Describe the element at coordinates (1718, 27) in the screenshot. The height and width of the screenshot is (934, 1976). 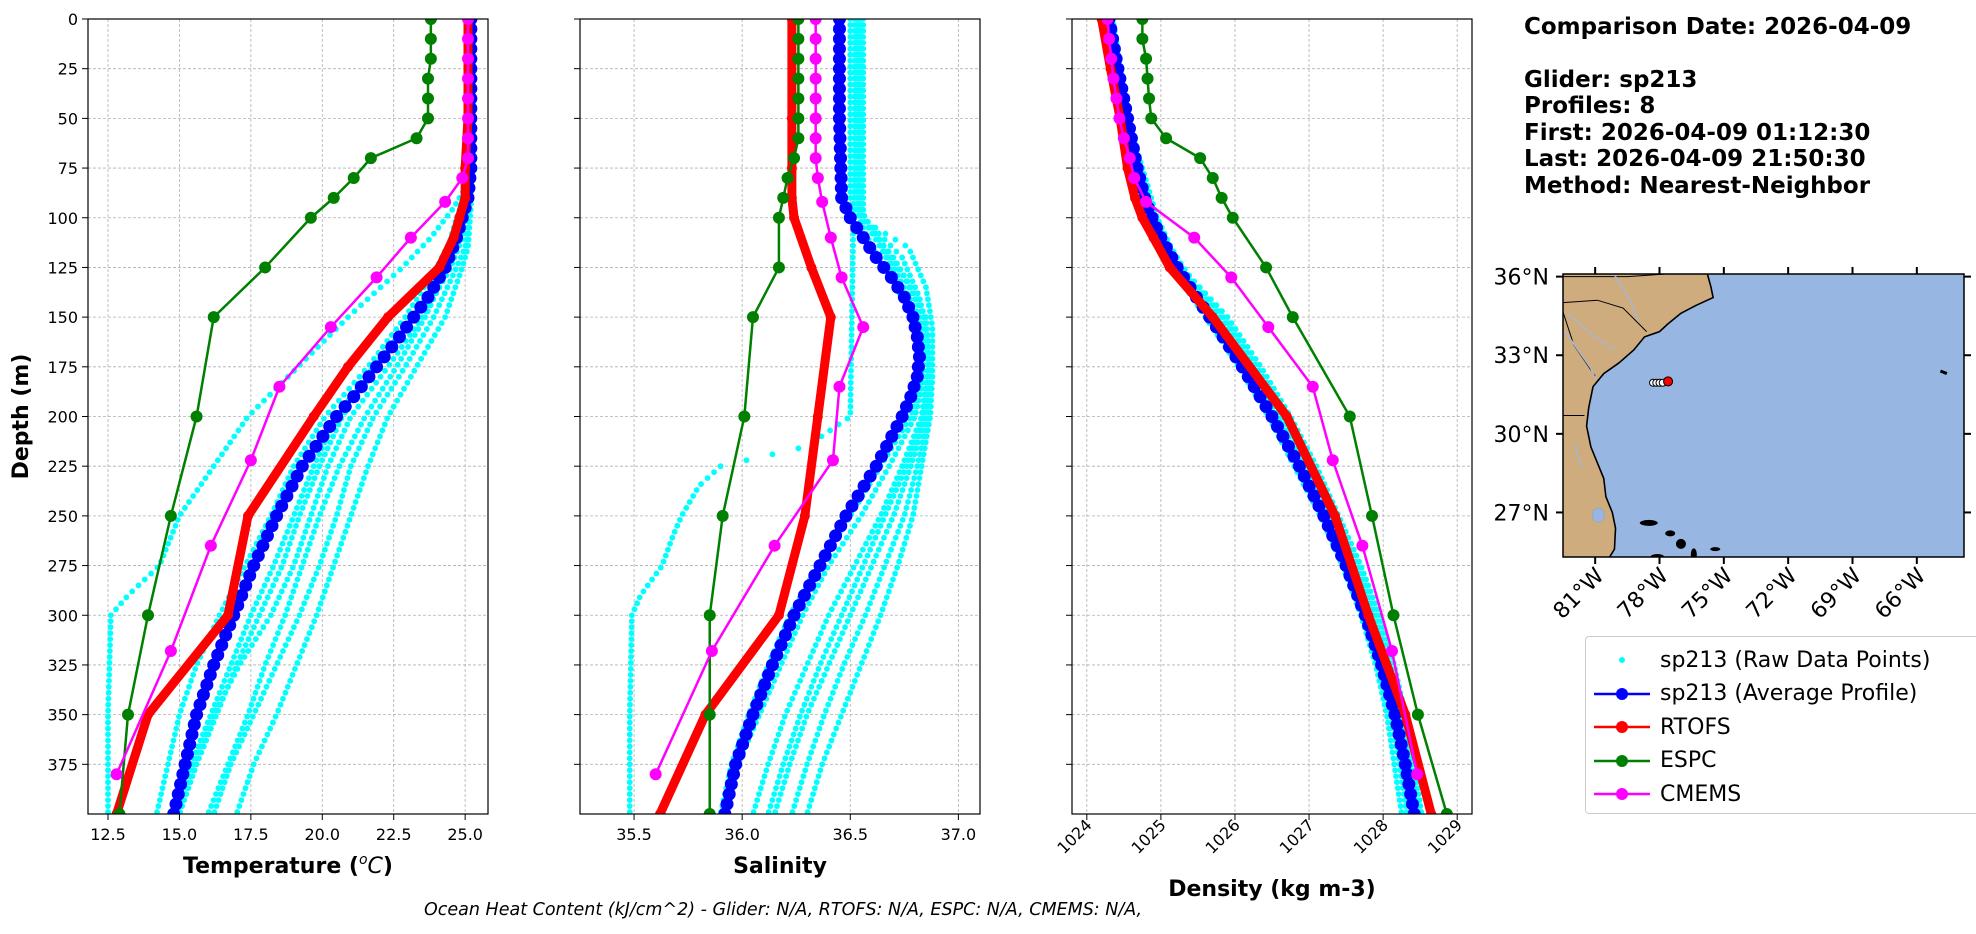
I see `comparison-date: Comparison Date: 2026-04-09` at that location.